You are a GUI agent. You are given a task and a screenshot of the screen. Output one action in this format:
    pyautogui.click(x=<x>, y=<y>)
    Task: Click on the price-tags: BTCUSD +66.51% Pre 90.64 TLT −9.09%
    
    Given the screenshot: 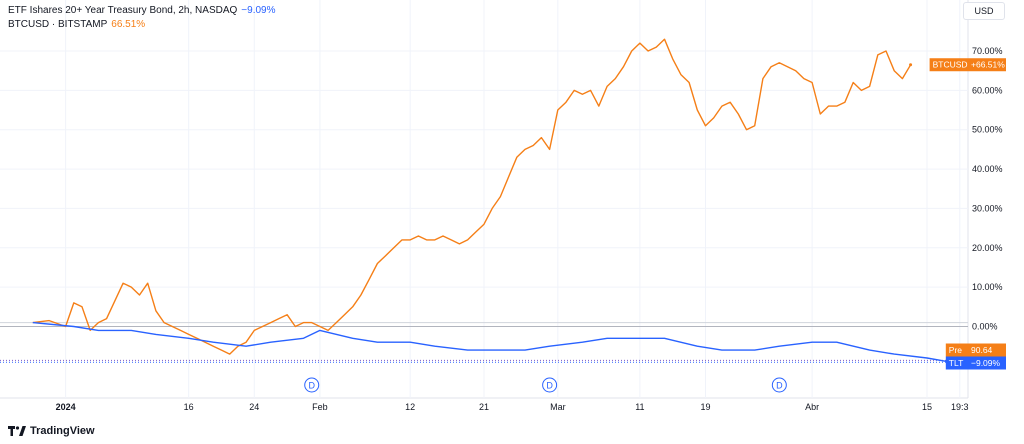 What is the action you would take?
    pyautogui.click(x=967, y=214)
    